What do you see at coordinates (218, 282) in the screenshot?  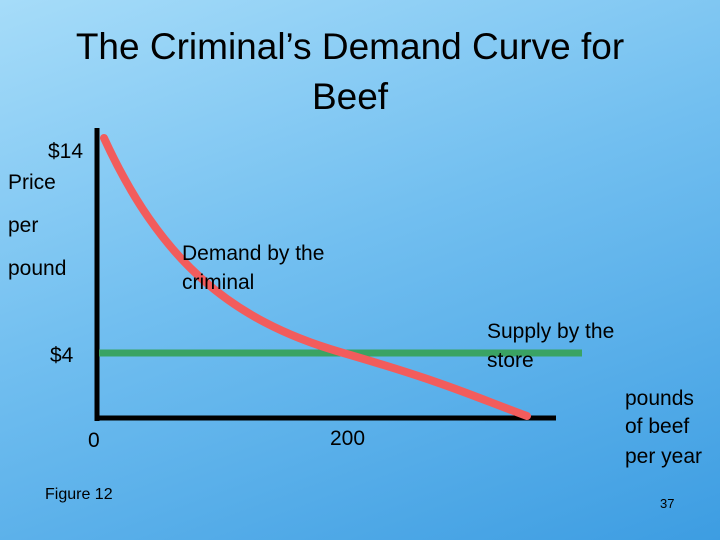 I see `annotation: criminal` at bounding box center [218, 282].